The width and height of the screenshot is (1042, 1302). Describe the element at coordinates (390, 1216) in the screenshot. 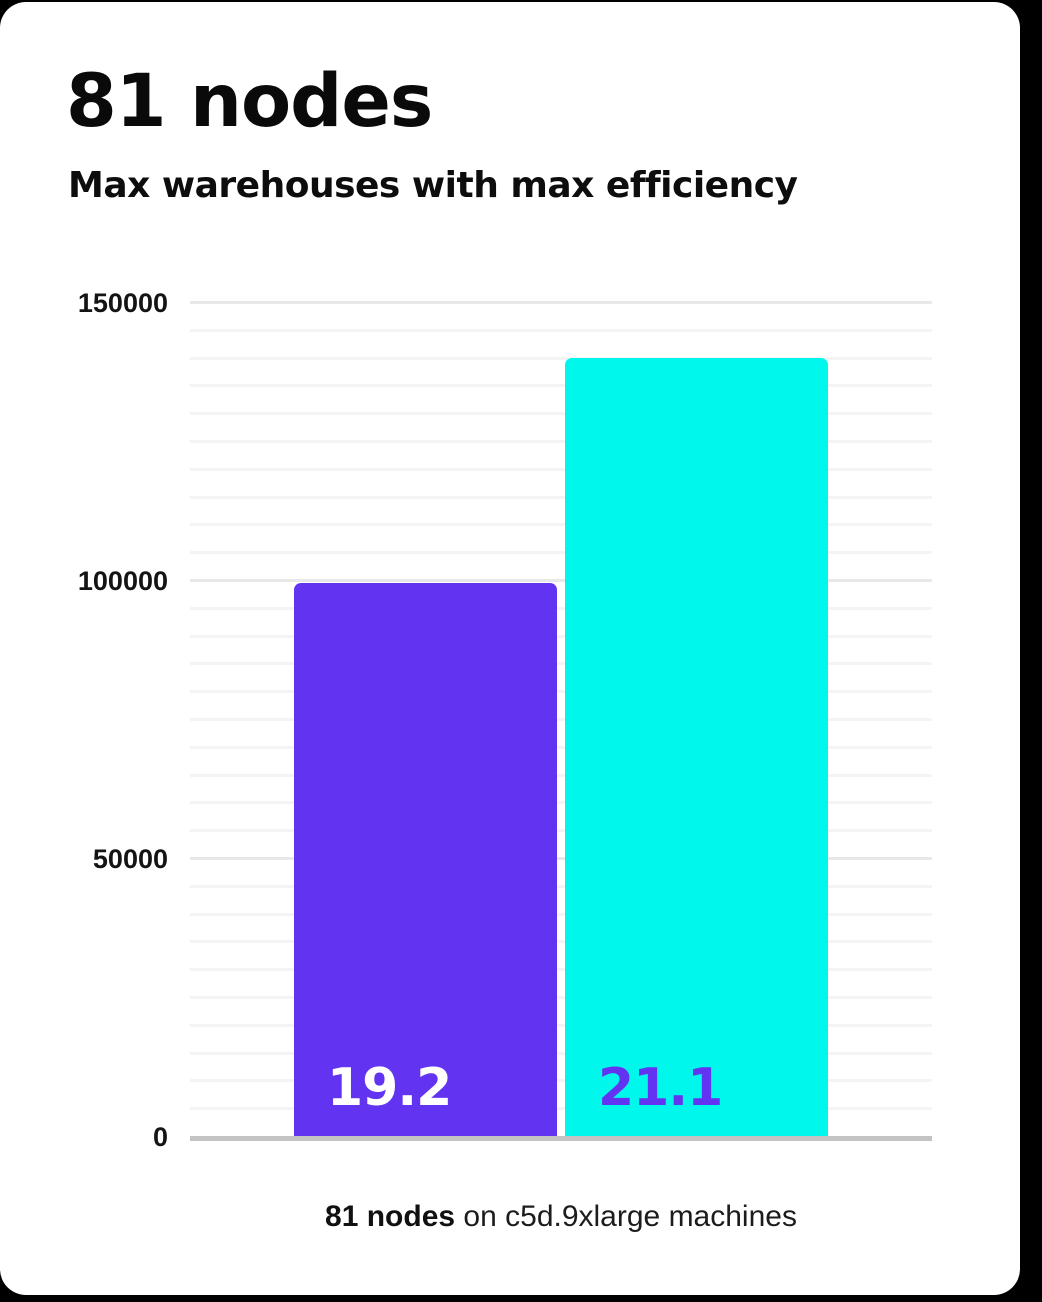

I see `caption-bold-text: 81 nodes` at that location.